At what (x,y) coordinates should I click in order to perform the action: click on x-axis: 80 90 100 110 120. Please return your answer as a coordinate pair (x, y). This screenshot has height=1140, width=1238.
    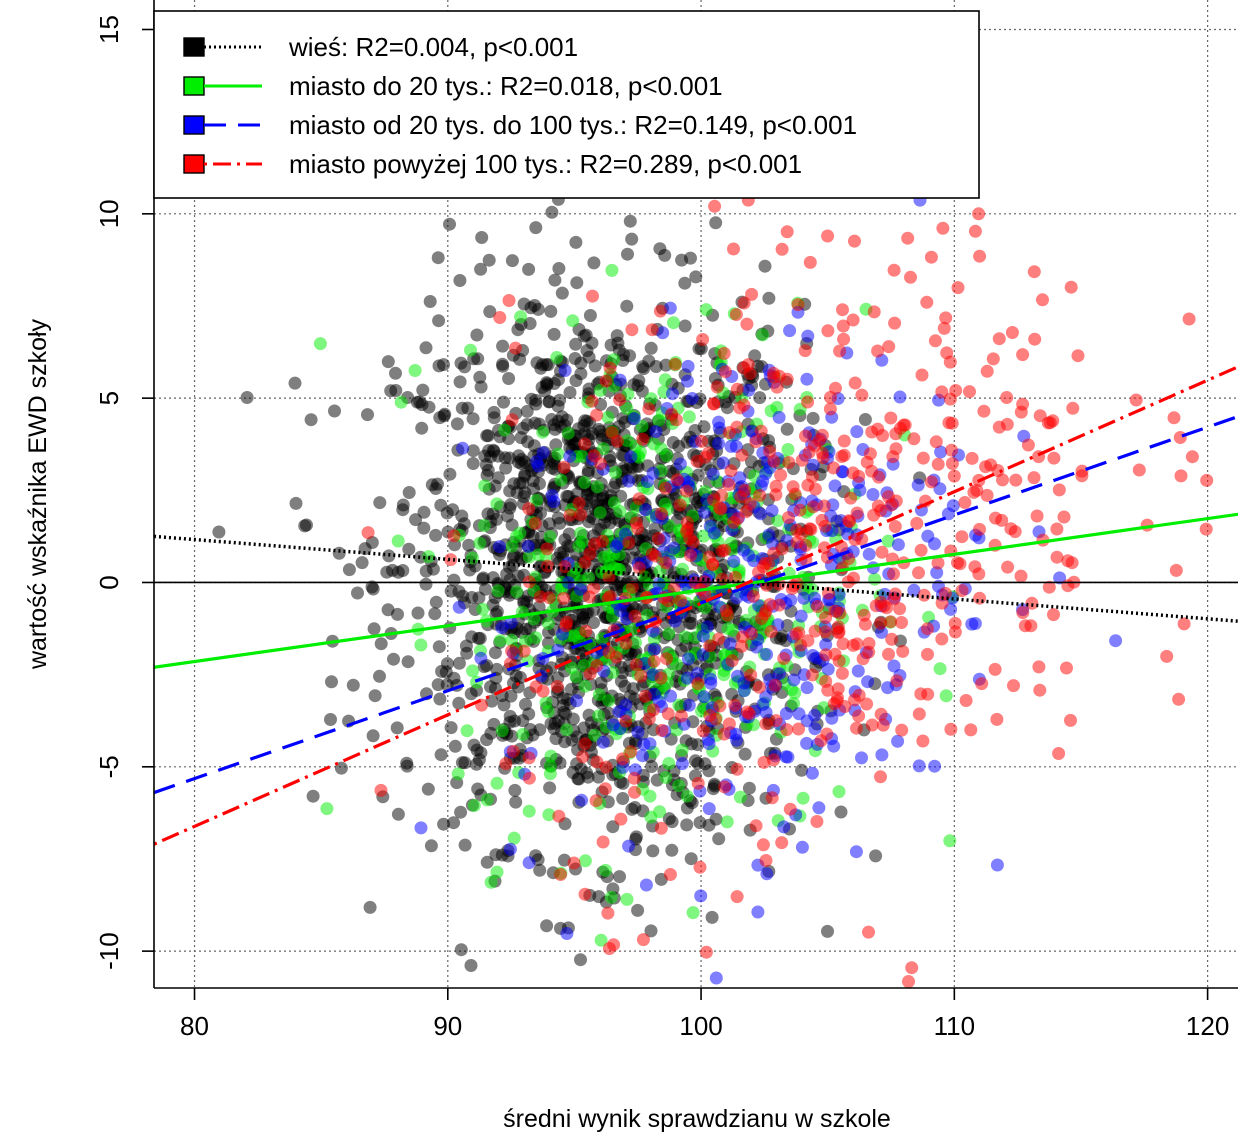
    Looking at the image, I should click on (704, 1014).